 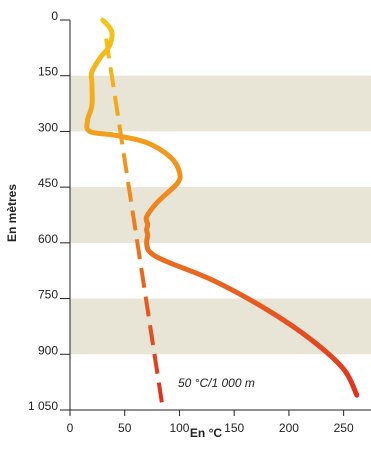 I want to click on y-tick-label: 900, so click(x=48, y=350).